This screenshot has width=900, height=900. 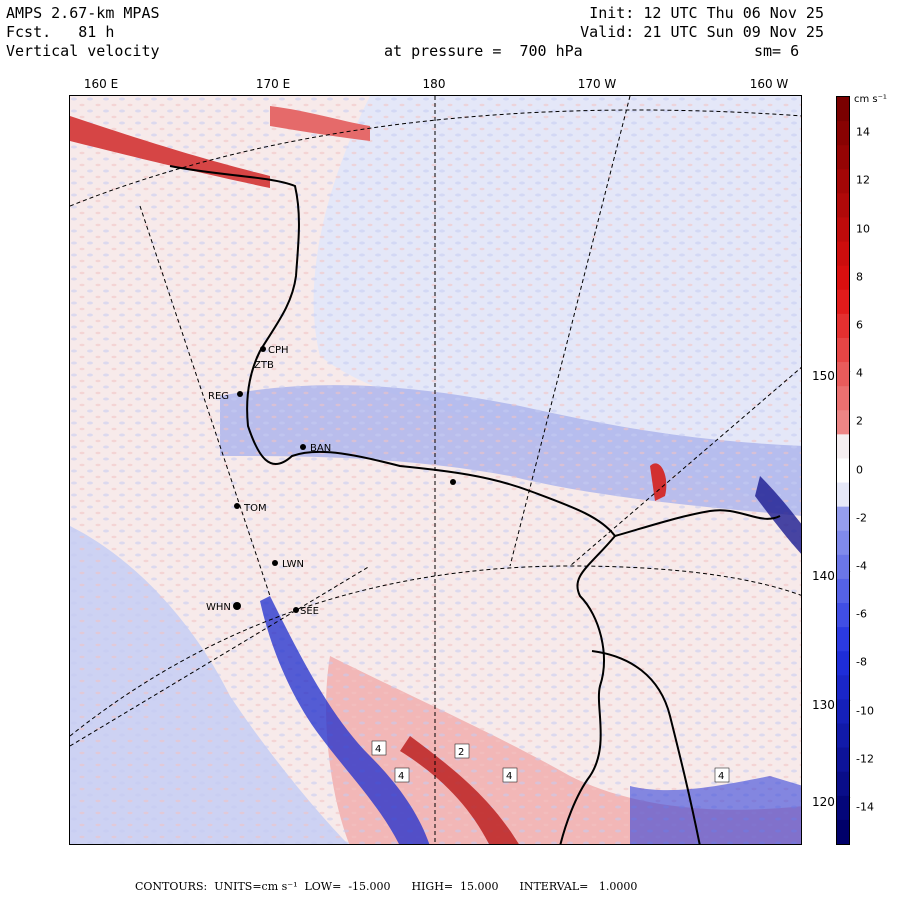 I want to click on colorbar-label: 12, so click(x=863, y=180).